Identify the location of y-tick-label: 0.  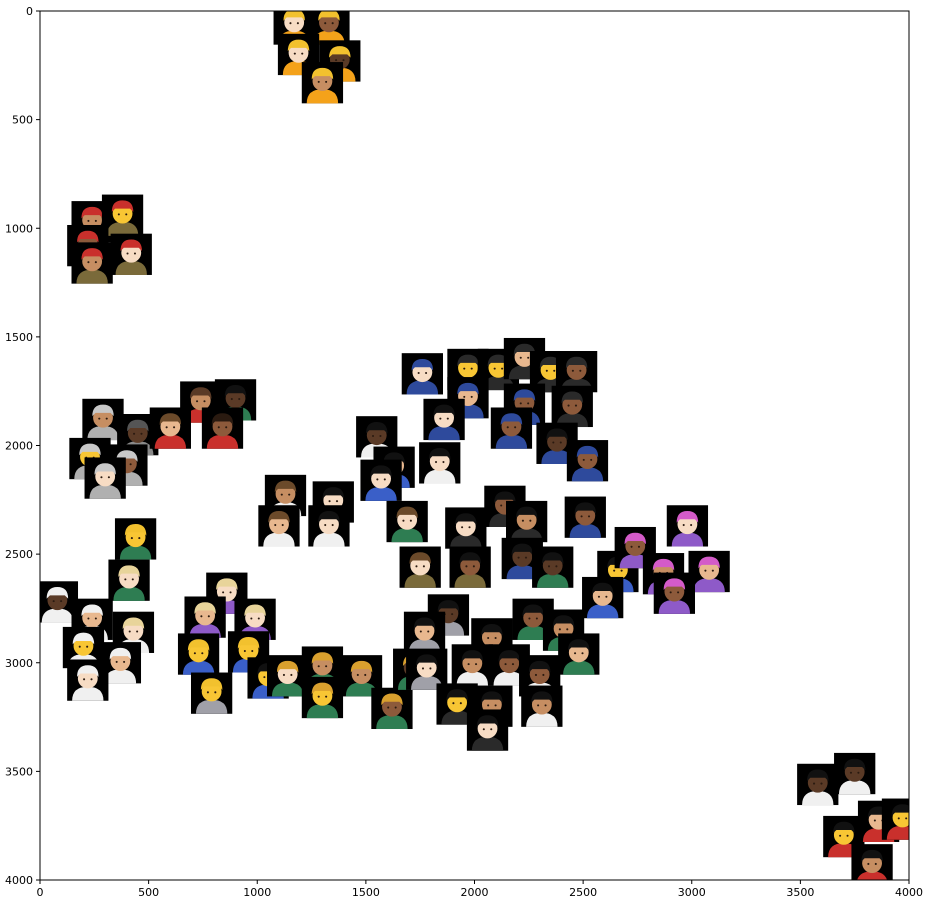
(29, 11).